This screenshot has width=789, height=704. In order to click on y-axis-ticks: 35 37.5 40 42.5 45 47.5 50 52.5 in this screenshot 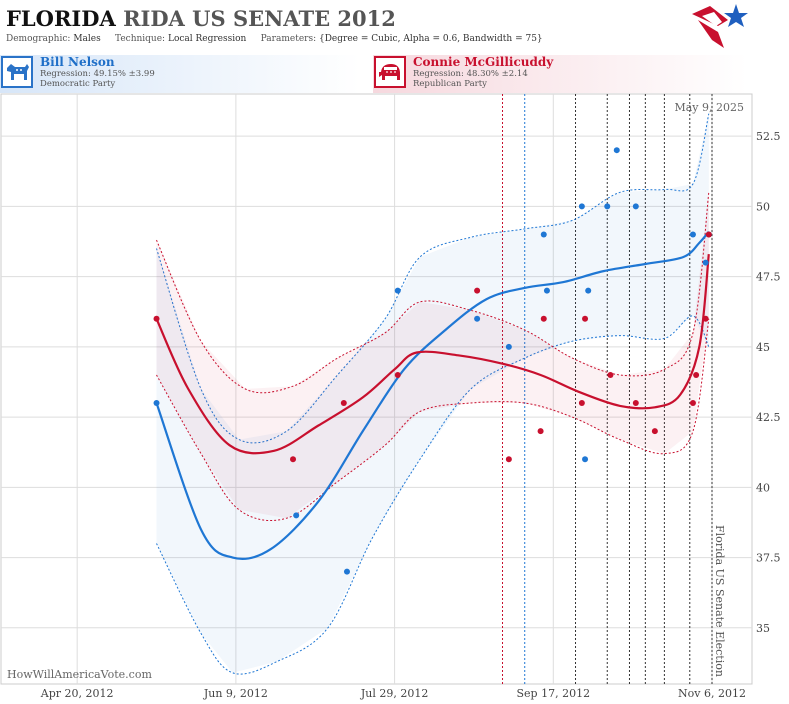, I will do `click(768, 382)`.